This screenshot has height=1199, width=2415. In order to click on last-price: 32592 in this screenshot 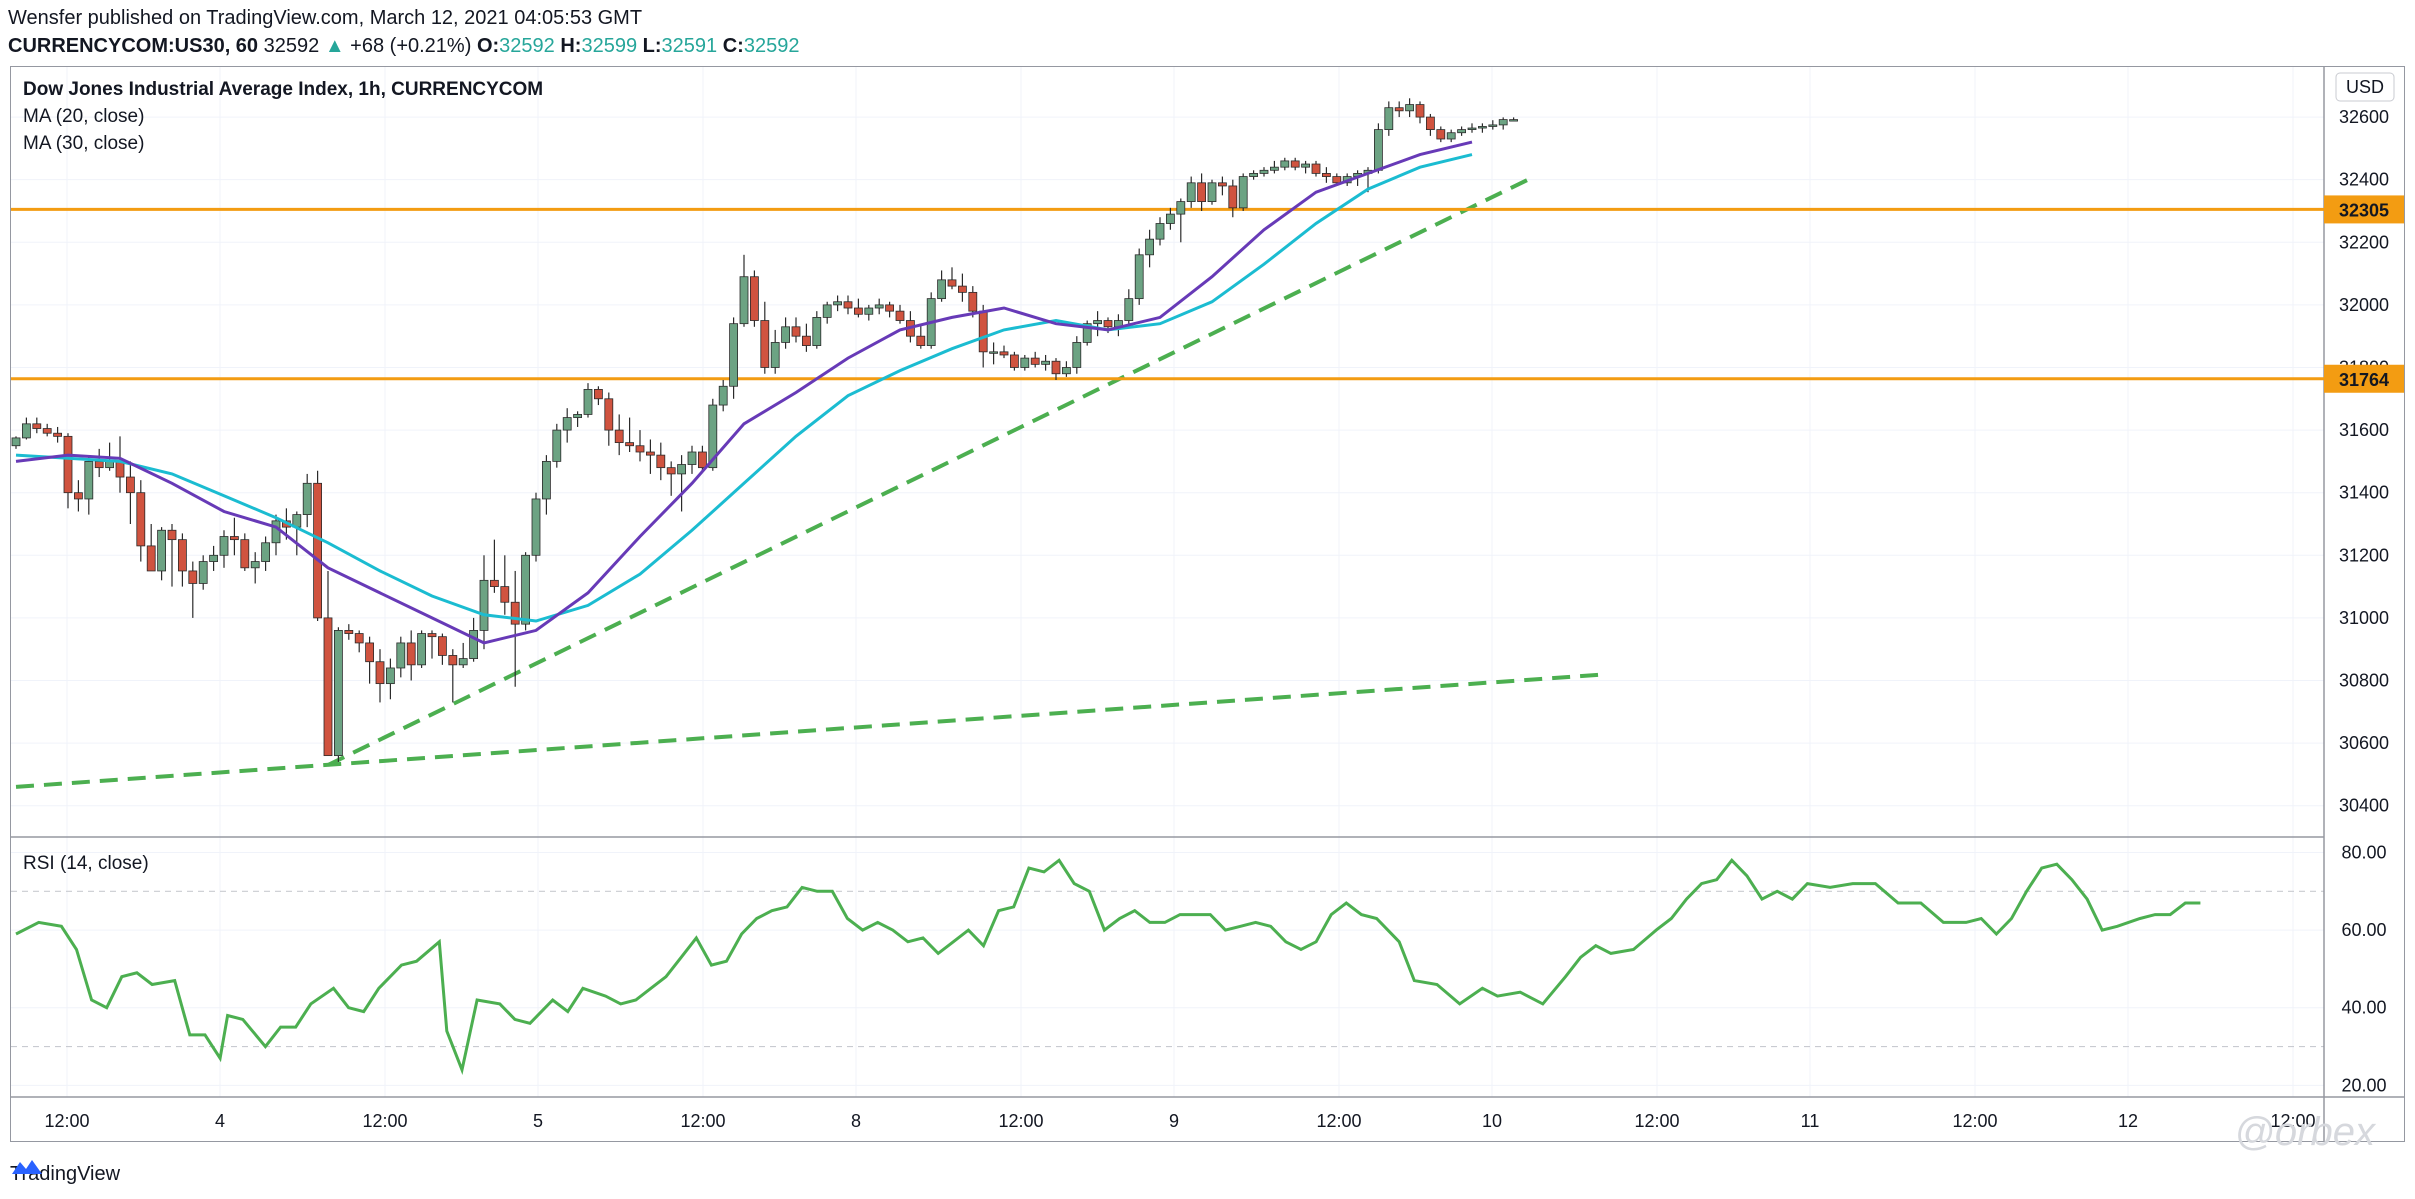, I will do `click(291, 46)`.